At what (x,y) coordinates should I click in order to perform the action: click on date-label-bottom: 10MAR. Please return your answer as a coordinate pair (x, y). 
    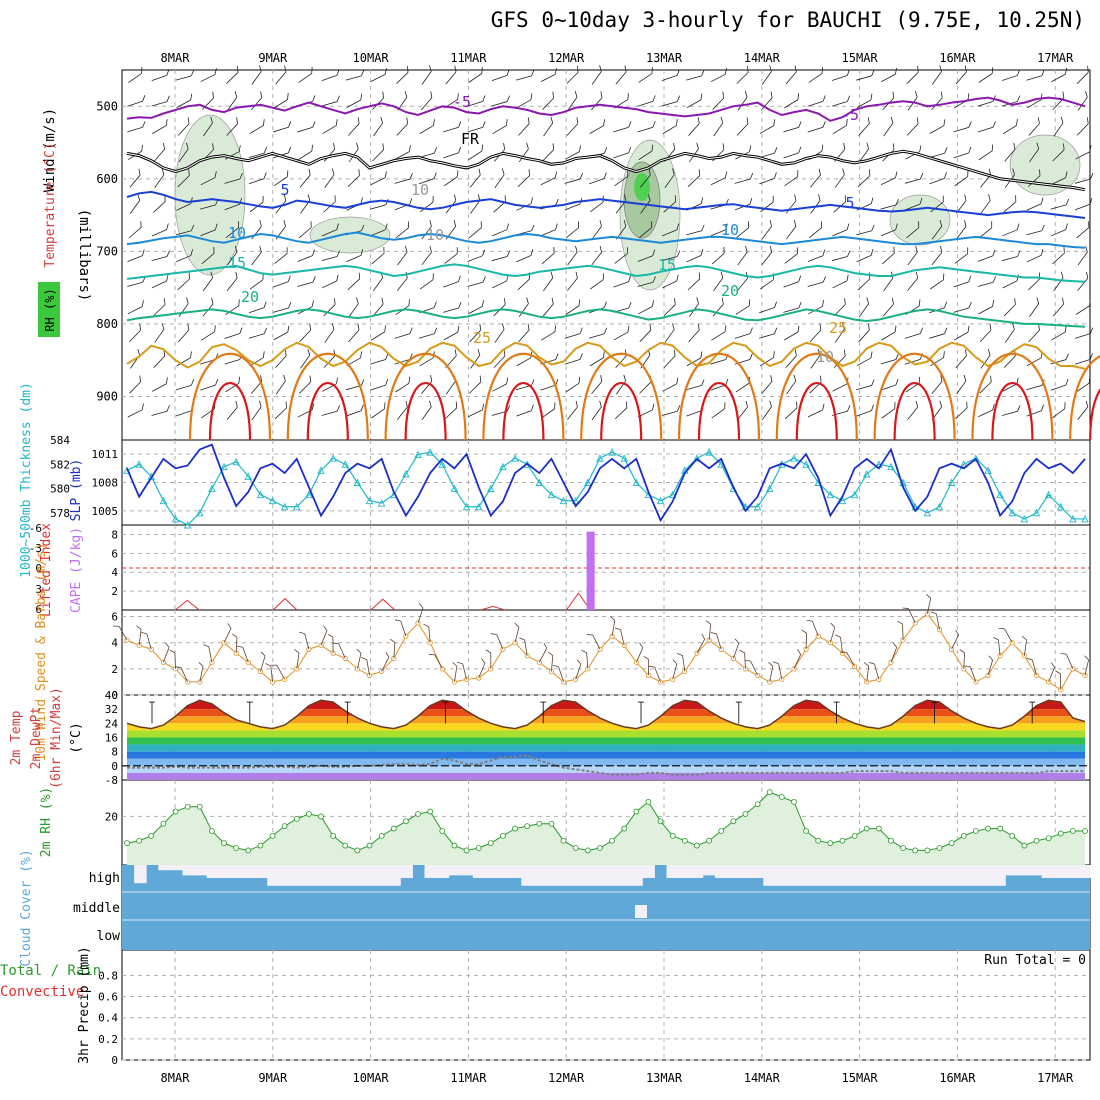
    Looking at the image, I should click on (371, 1078).